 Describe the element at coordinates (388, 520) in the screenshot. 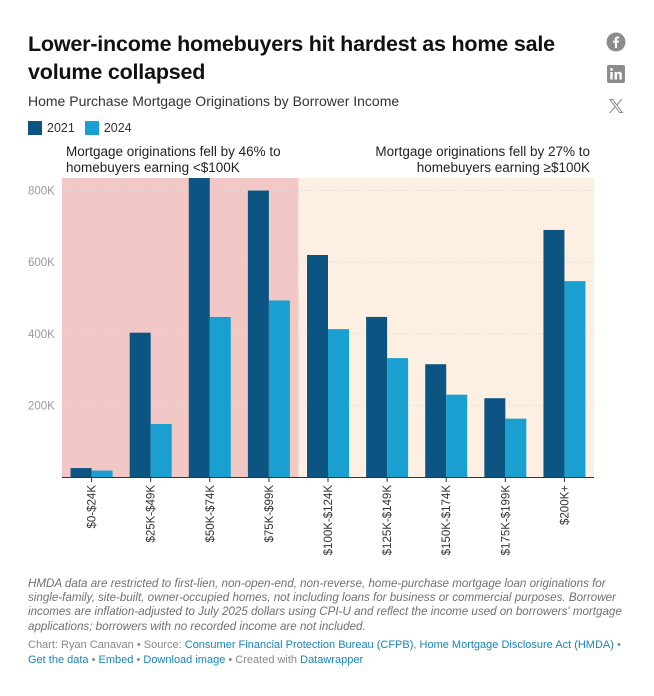

I see `x-tick-label: $125K-$149K` at that location.